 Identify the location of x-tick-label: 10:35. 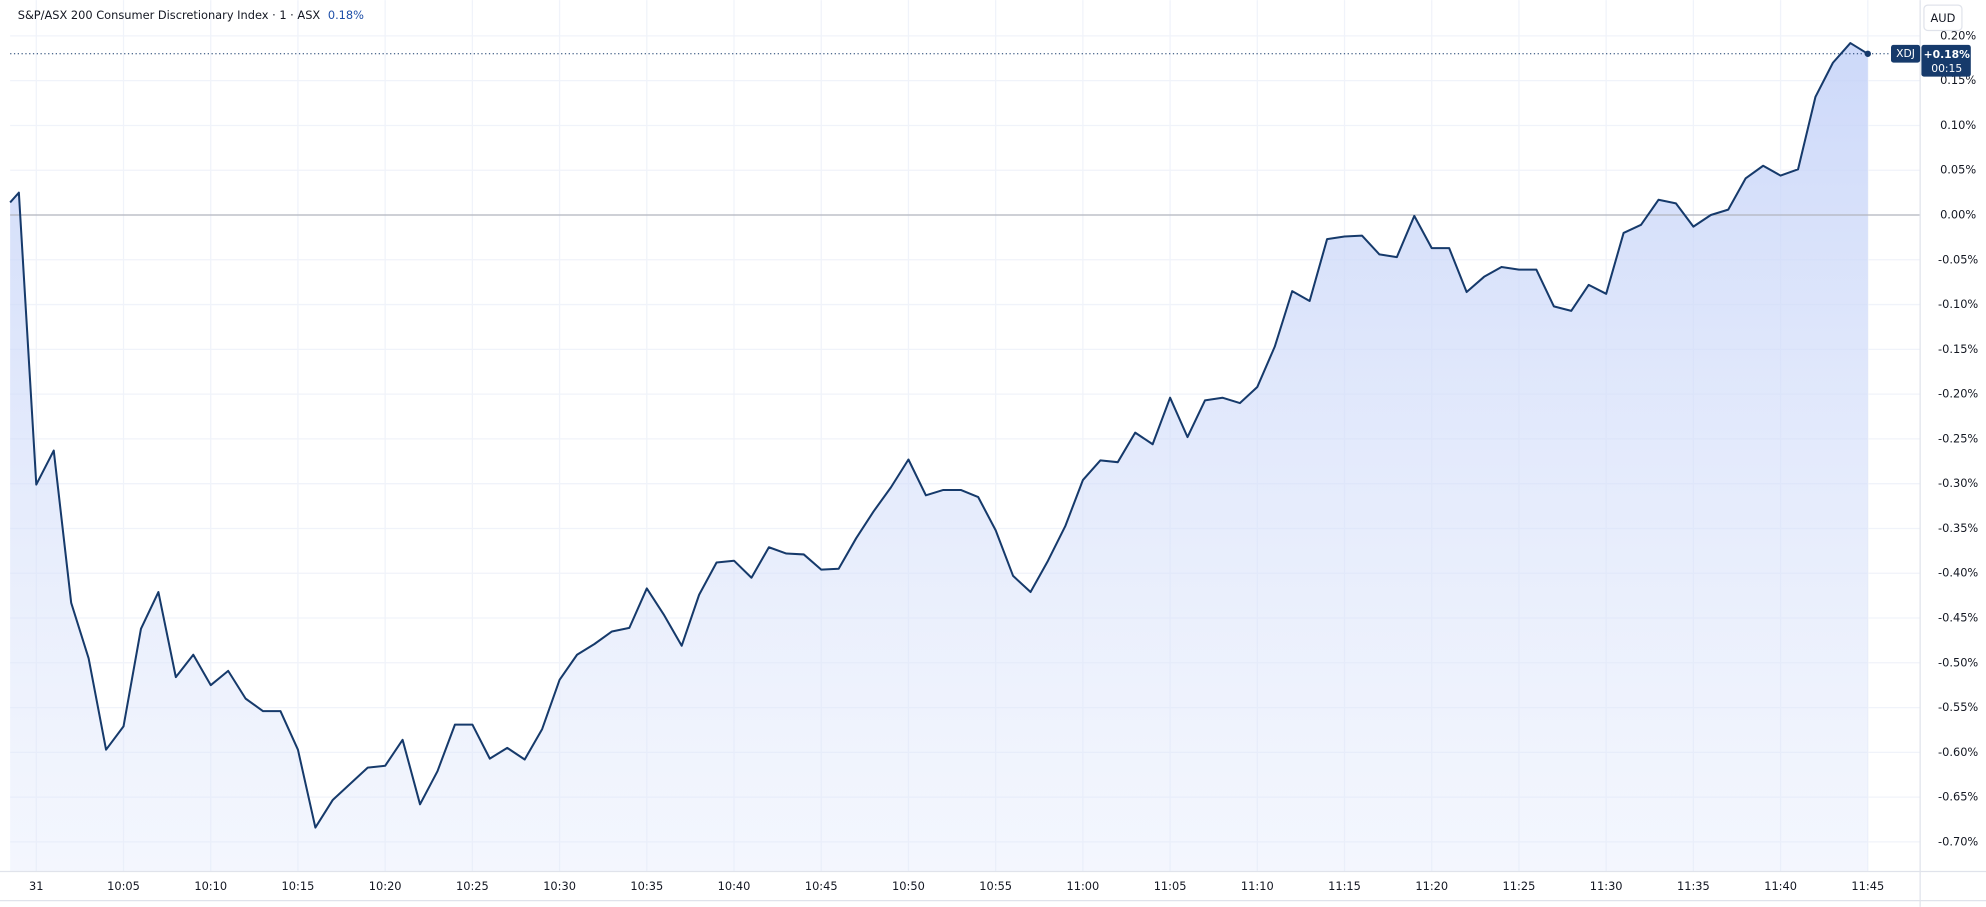
(646, 886).